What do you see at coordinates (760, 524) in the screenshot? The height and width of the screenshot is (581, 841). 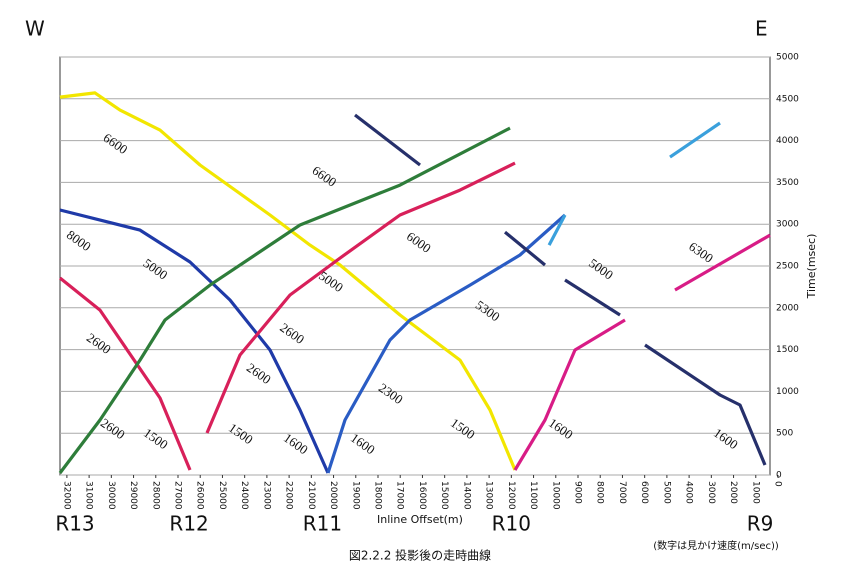 I see `station-label: R9` at bounding box center [760, 524].